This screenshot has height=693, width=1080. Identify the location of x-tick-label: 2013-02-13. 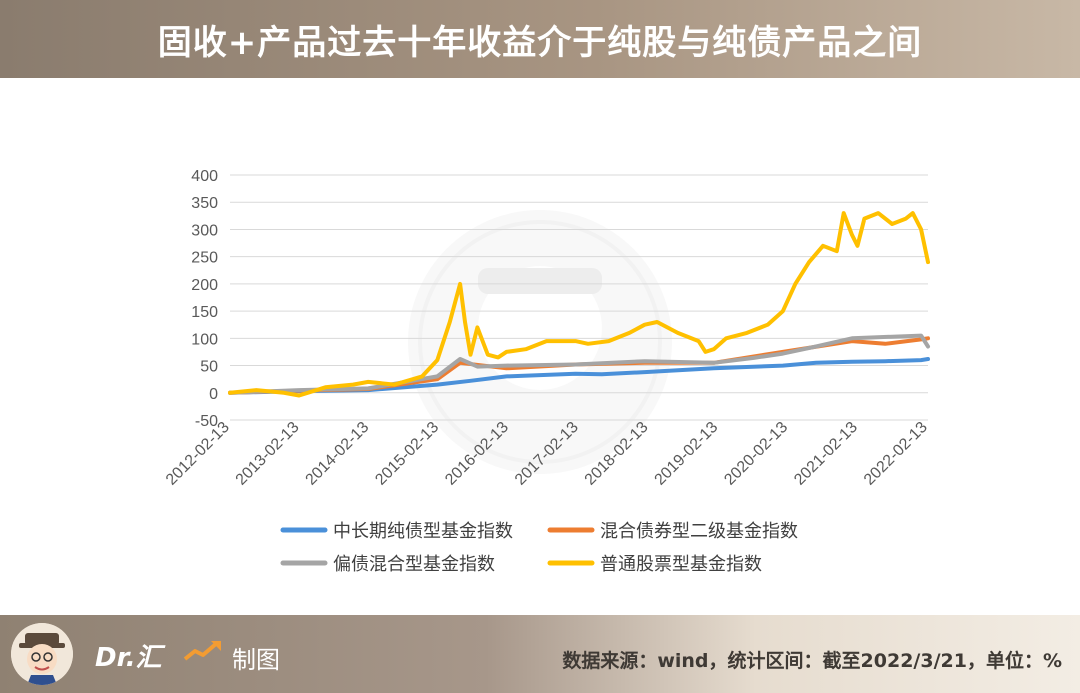
(268, 454).